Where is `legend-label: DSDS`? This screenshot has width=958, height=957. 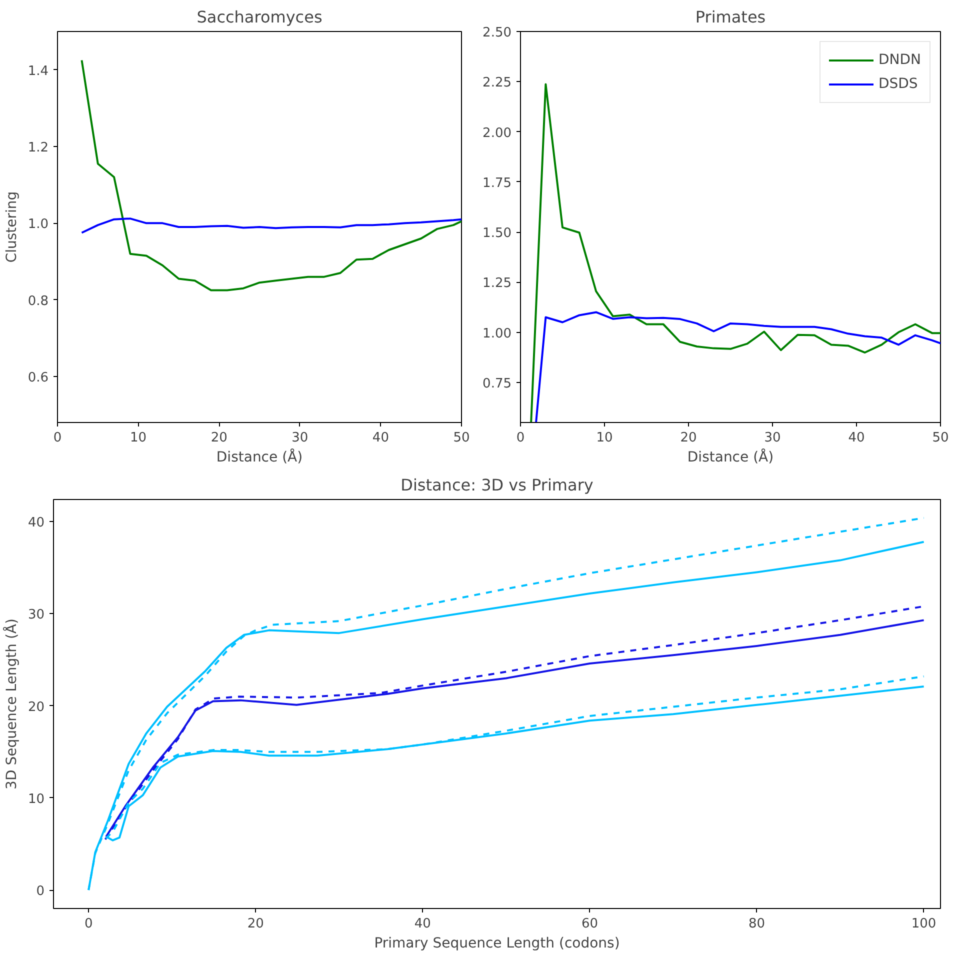
legend-label: DSDS is located at coordinates (898, 84).